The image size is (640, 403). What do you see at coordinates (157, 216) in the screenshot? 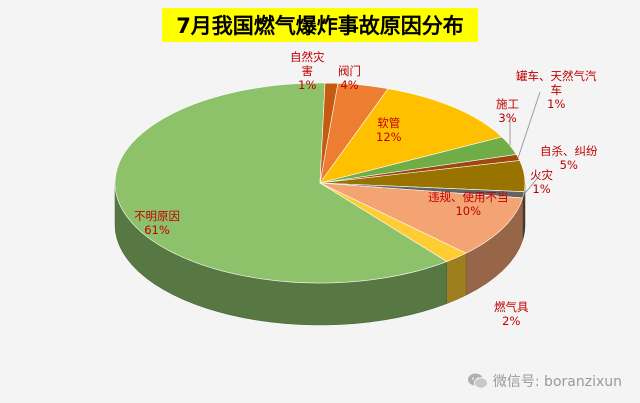
I see `label-unknown-name: 不明原因` at bounding box center [157, 216].